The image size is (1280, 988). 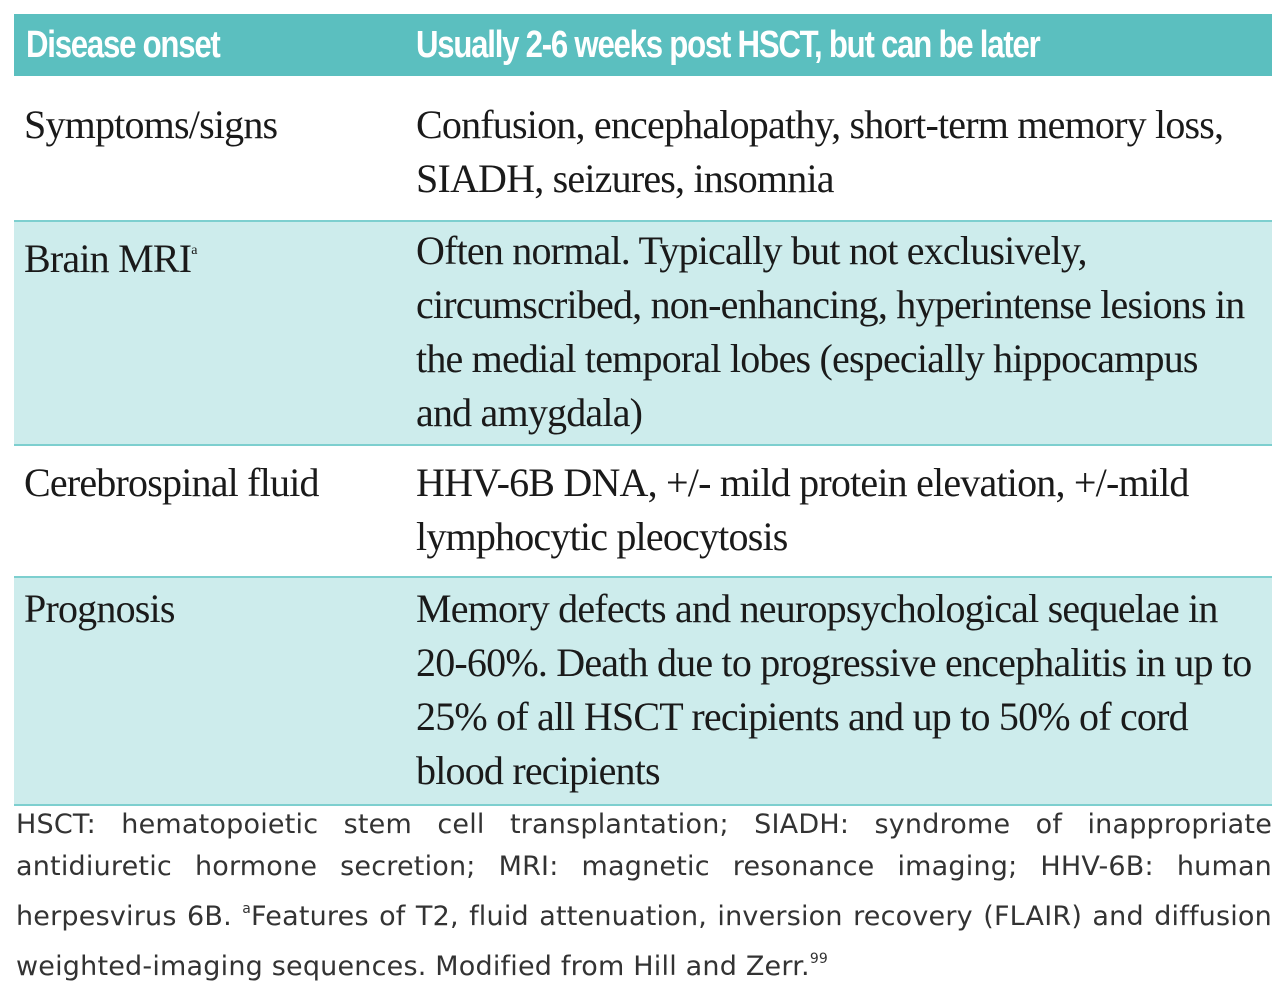 What do you see at coordinates (172, 482) in the screenshot?
I see `row-label: Cerebrospinal fluid` at bounding box center [172, 482].